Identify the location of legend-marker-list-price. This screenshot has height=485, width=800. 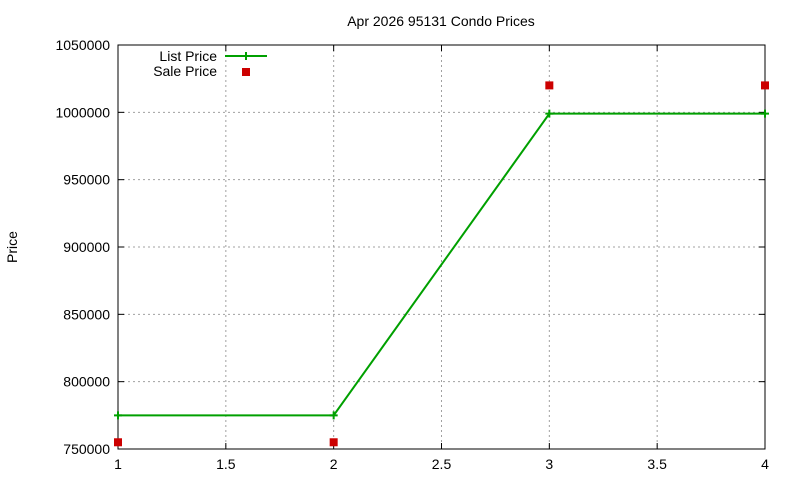
(246, 56).